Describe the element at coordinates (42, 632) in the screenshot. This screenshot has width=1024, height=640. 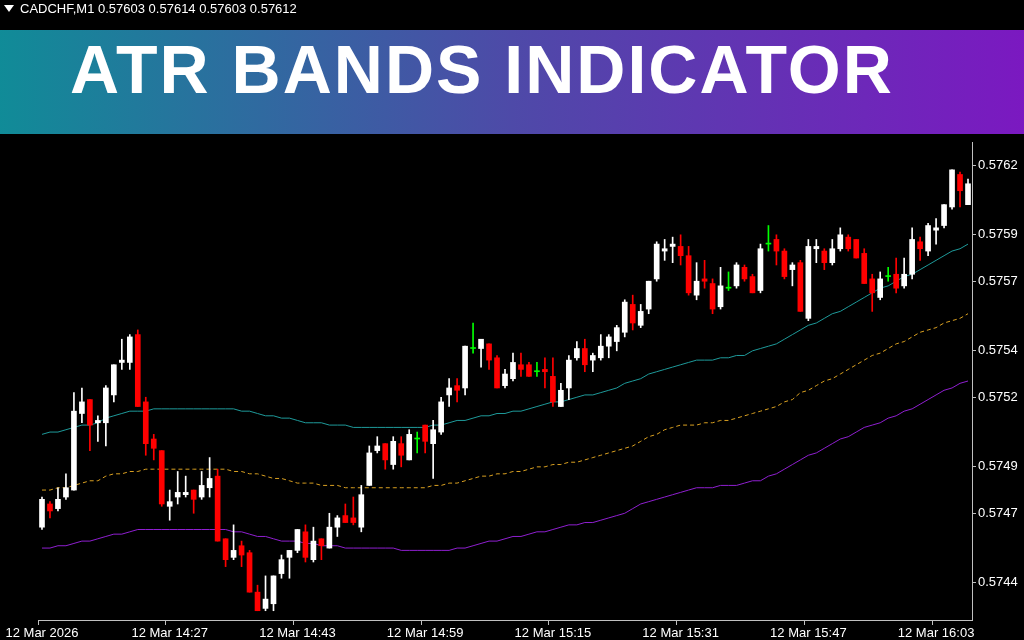
I see `x-tick-label: 12 Mar 2026` at that location.